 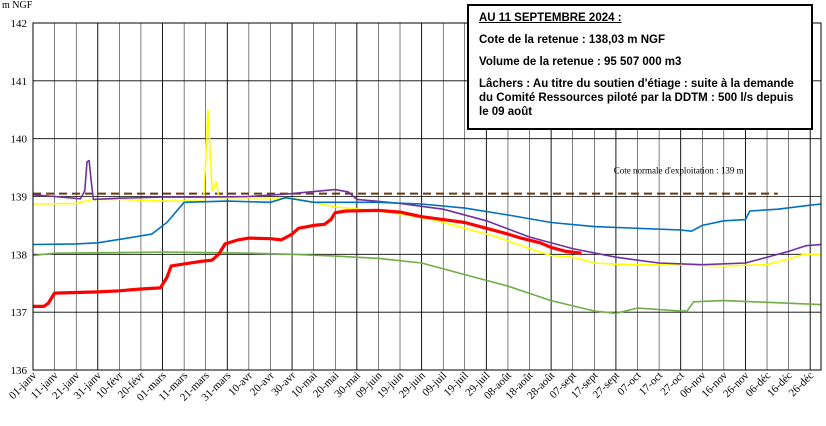 I want to click on y-tick-label: 139, so click(x=19, y=198).